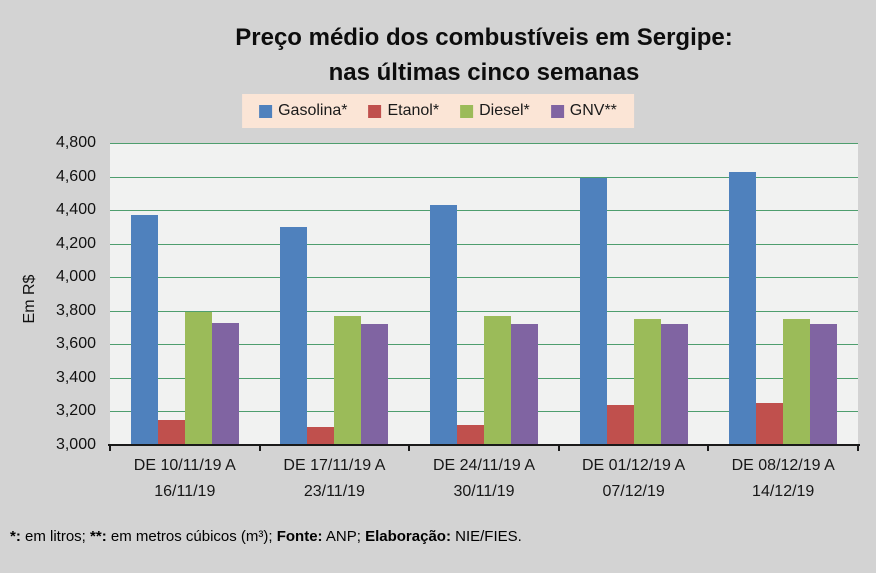  I want to click on y-tick-label: 3,000, so click(75, 444).